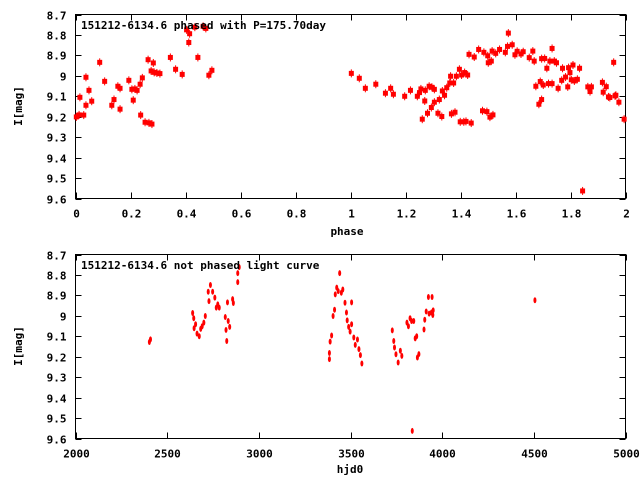  What do you see at coordinates (346, 231) in the screenshot?
I see `x-axis-label: phase` at bounding box center [346, 231].